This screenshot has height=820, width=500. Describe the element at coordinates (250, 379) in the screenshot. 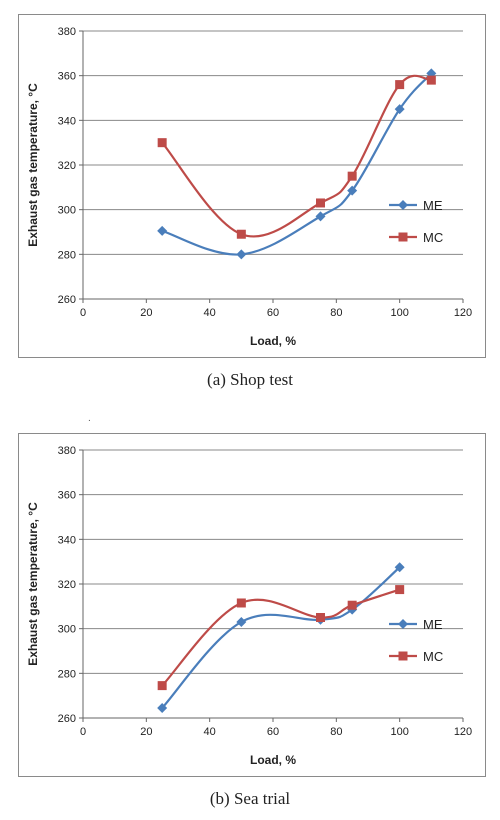

I see `caption-shop-test: (a) Shop test` at that location.